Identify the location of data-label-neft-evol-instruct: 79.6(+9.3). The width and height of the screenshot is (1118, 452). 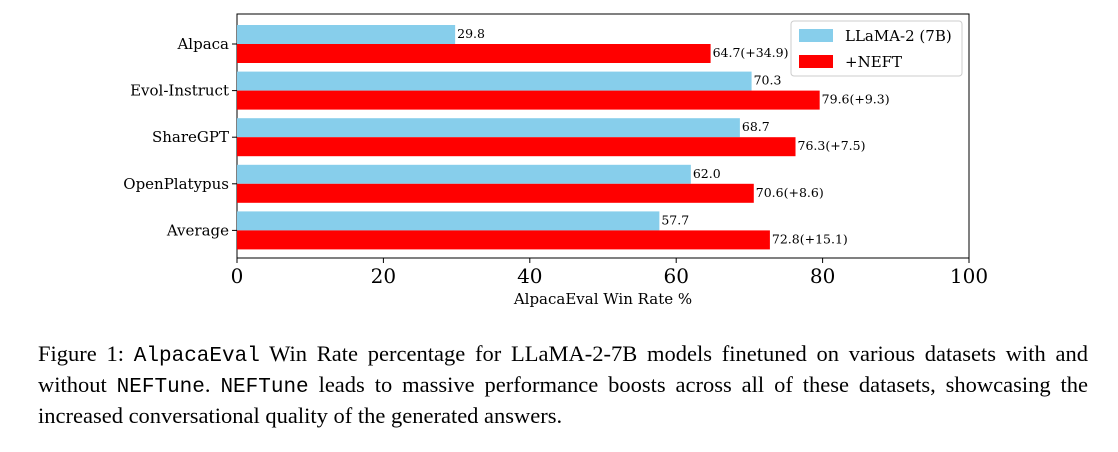
(856, 99).